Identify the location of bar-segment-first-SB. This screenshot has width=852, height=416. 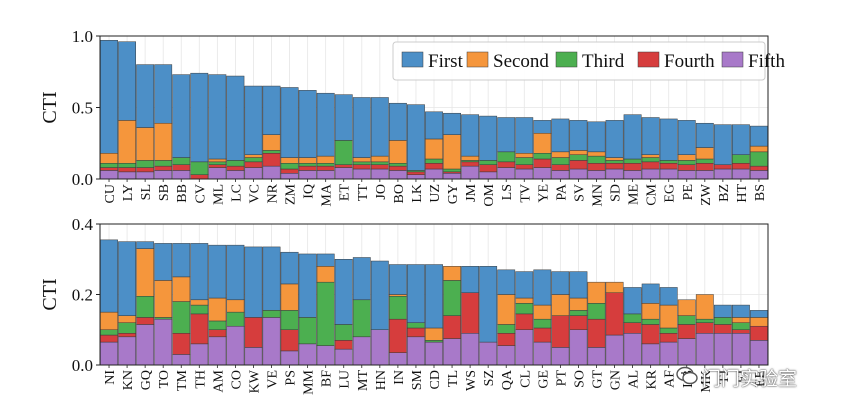
(163, 94).